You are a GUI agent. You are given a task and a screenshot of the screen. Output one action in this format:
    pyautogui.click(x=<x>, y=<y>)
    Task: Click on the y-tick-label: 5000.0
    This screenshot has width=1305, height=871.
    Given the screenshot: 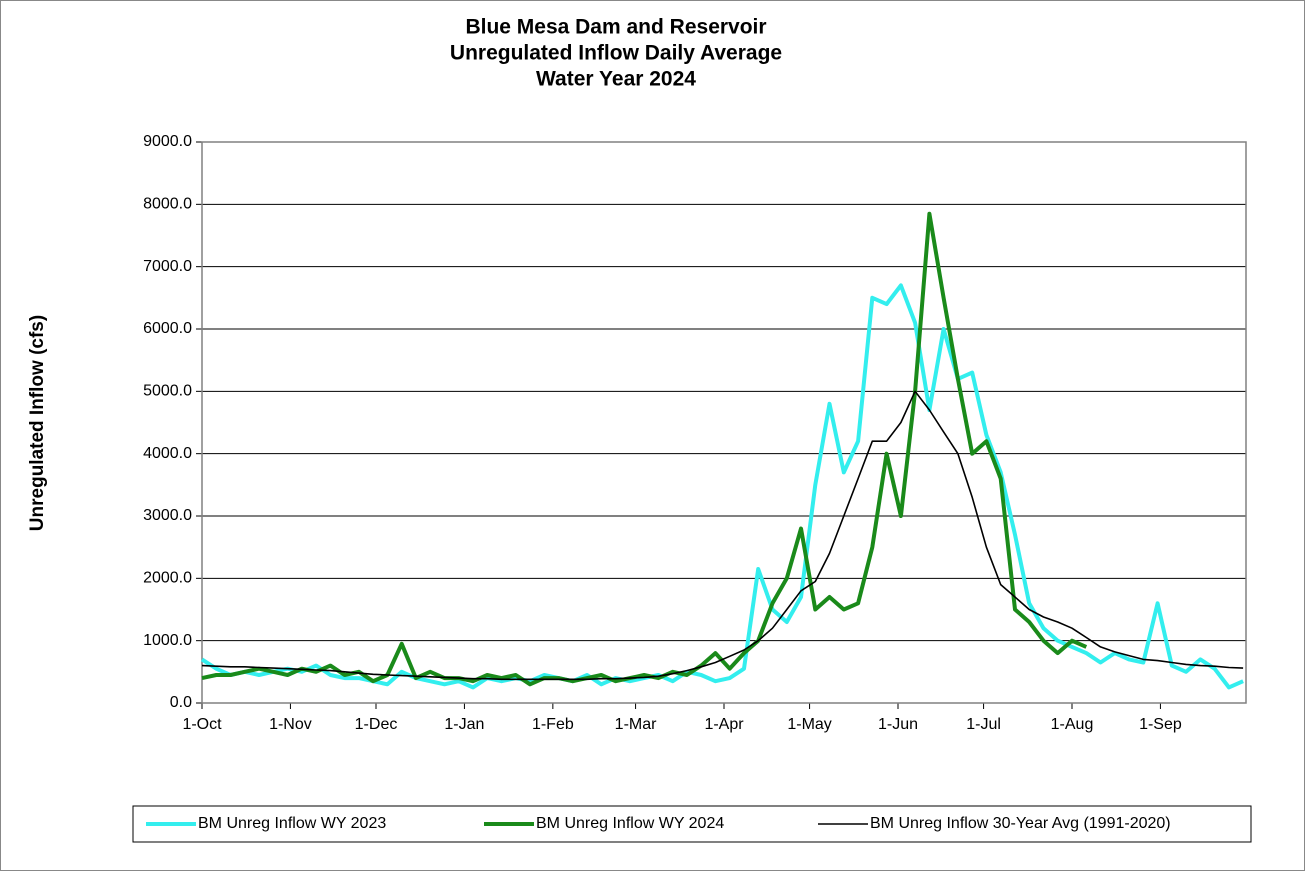 What is the action you would take?
    pyautogui.click(x=167, y=391)
    